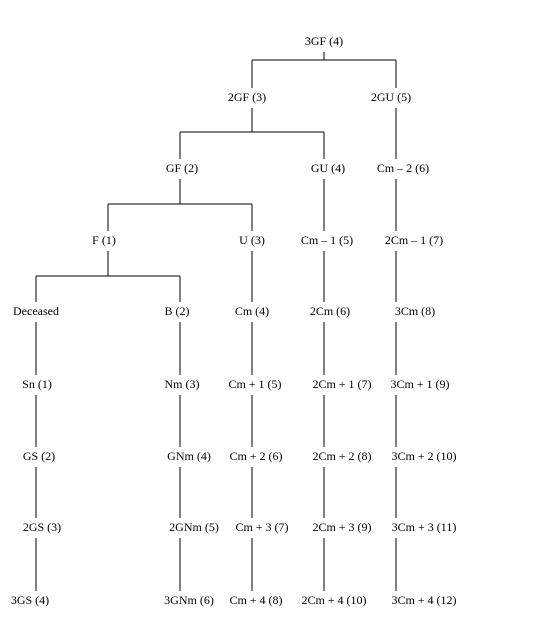  Describe the element at coordinates (423, 456) in the screenshot. I see `node-label: 3Cm + 2 (10)` at that location.